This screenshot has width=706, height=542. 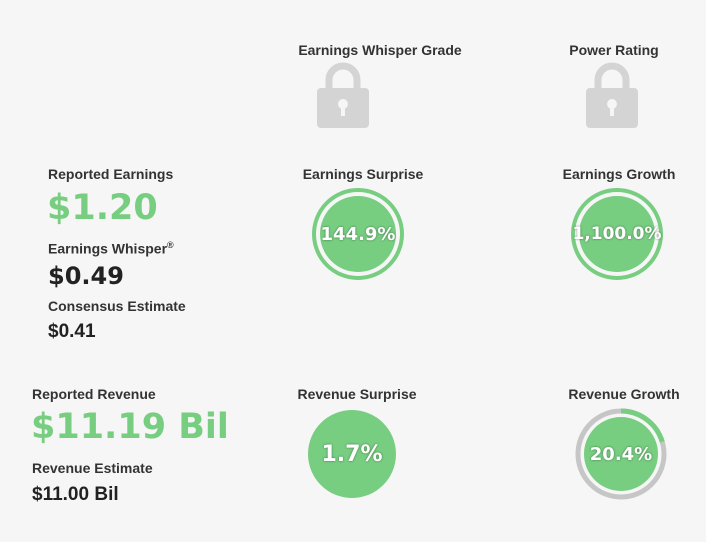 I want to click on earnings-growth-label: Earnings Growth, so click(x=619, y=174).